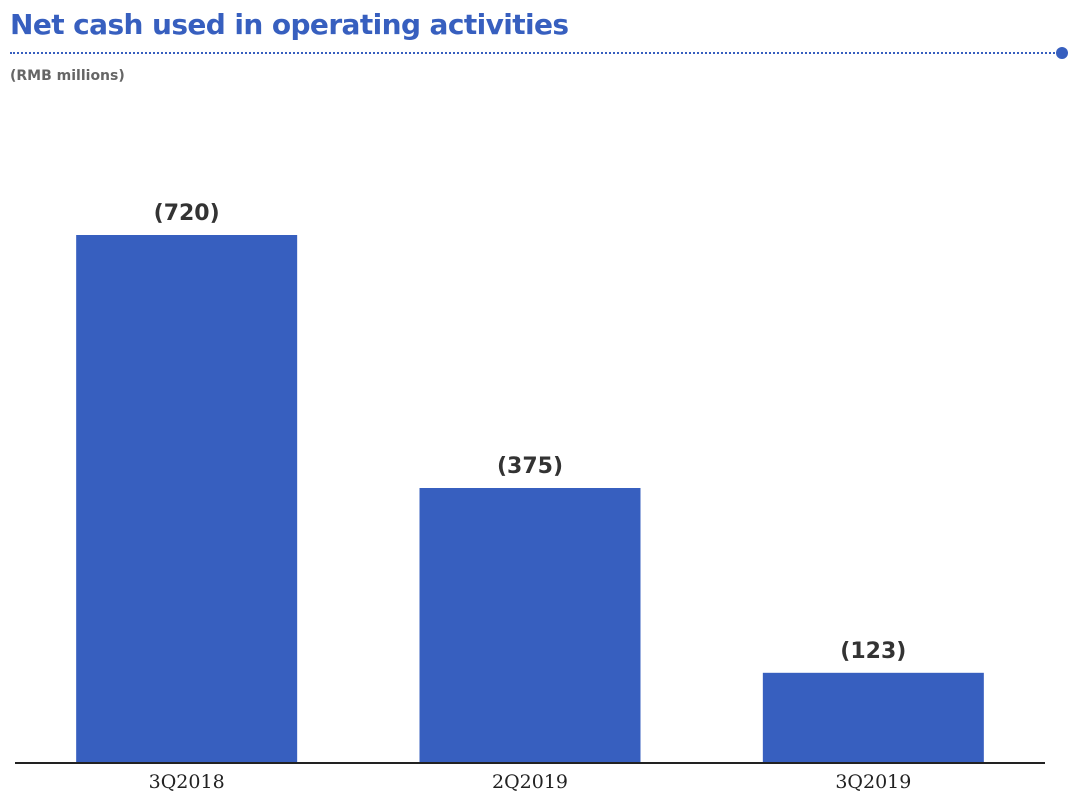 The image size is (1080, 810). I want to click on chart-title: Net cash used in operating activities, so click(289, 24).